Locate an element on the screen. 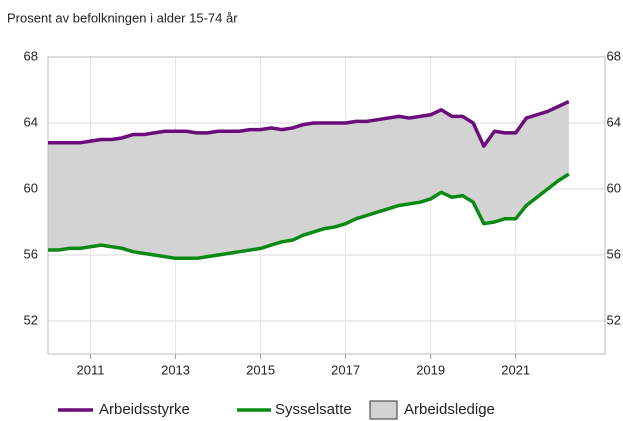  x-tick-label: 2021 is located at coordinates (515, 369).